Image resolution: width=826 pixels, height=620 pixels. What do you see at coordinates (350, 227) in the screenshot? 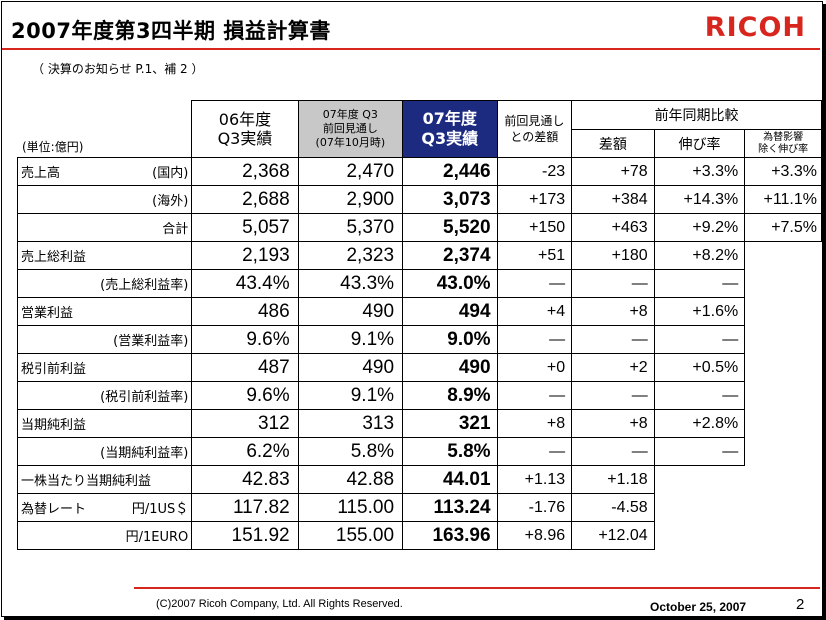
I see `cell-plan: 5,370` at bounding box center [350, 227].